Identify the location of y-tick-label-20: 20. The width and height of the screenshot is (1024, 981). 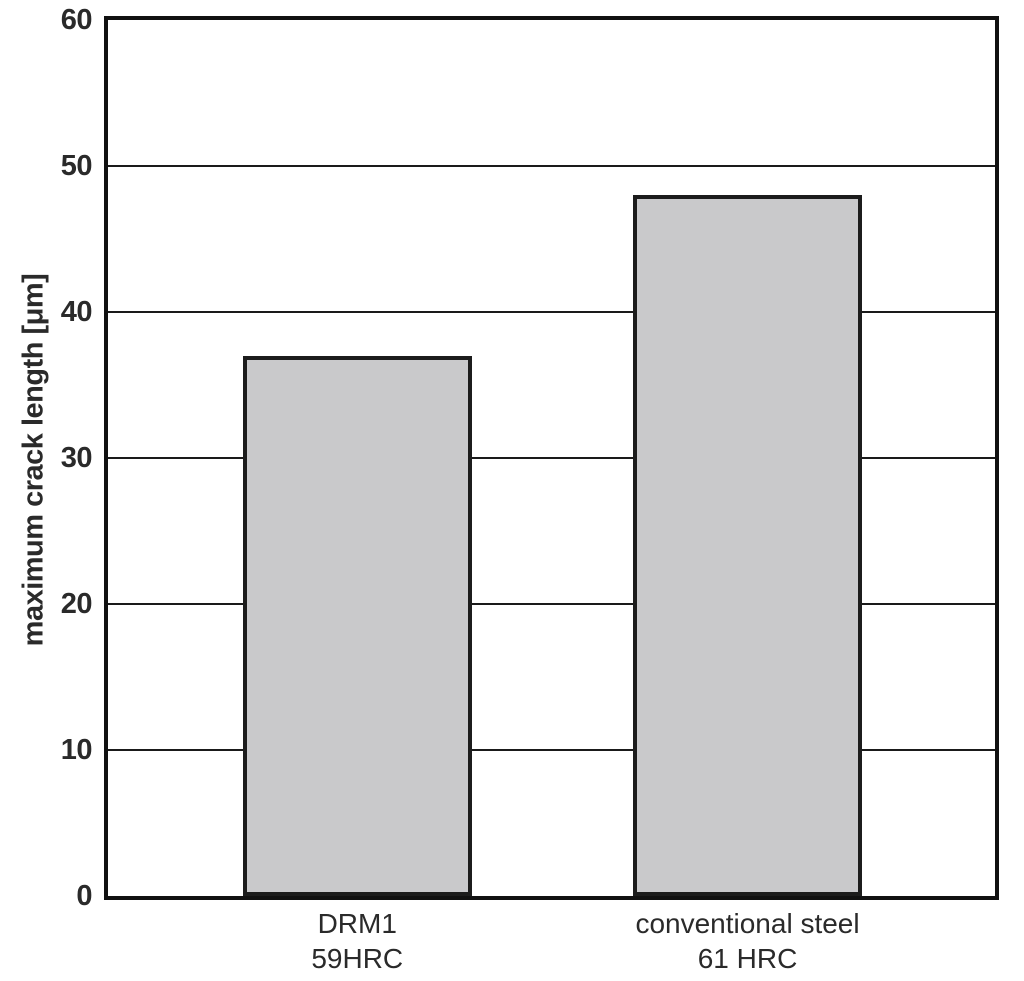
(76, 604).